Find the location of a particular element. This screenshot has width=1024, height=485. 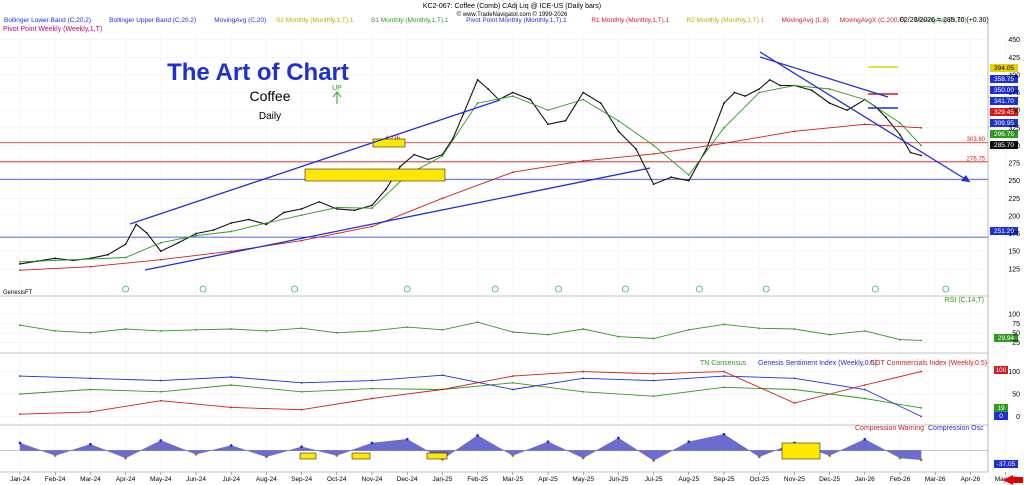

price-badge-label: 358.75 is located at coordinates (1004, 79).